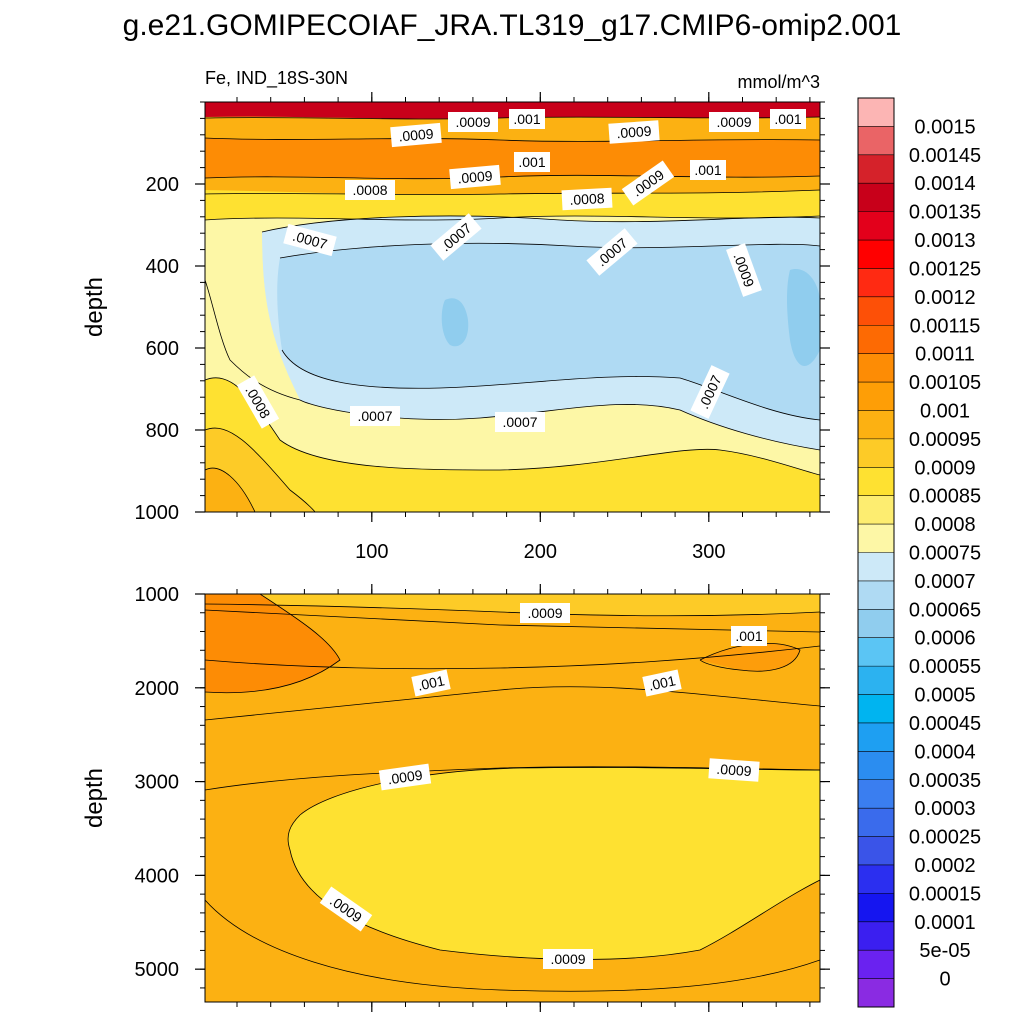  Describe the element at coordinates (944, 923) in the screenshot. I see `colorbar-level-label: 0.0001` at that location.